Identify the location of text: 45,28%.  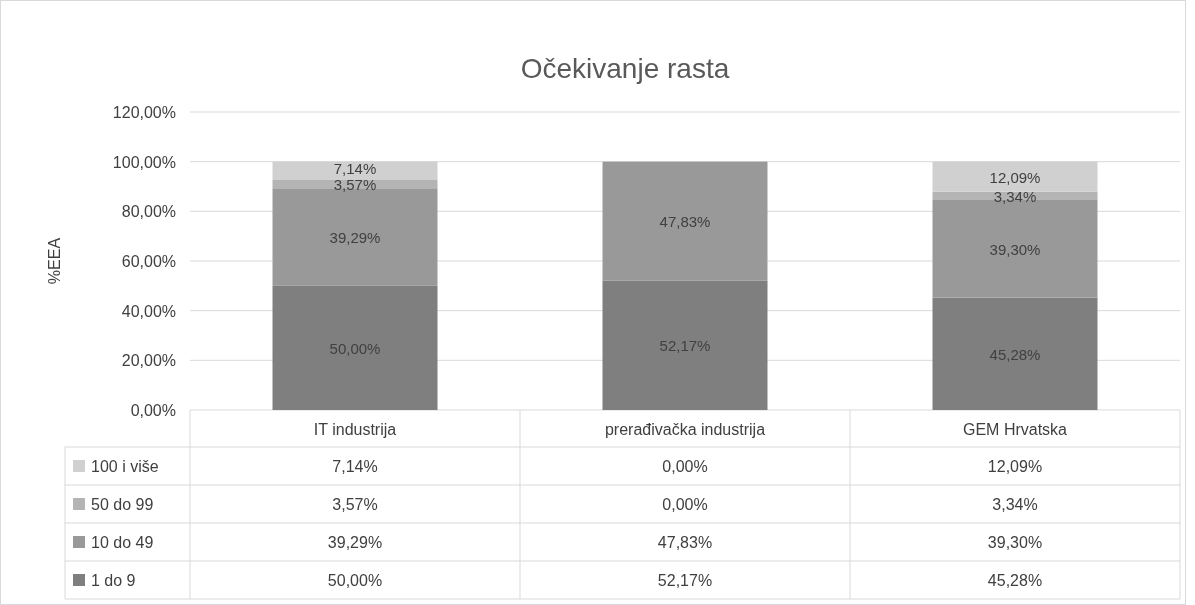
(1015, 354).